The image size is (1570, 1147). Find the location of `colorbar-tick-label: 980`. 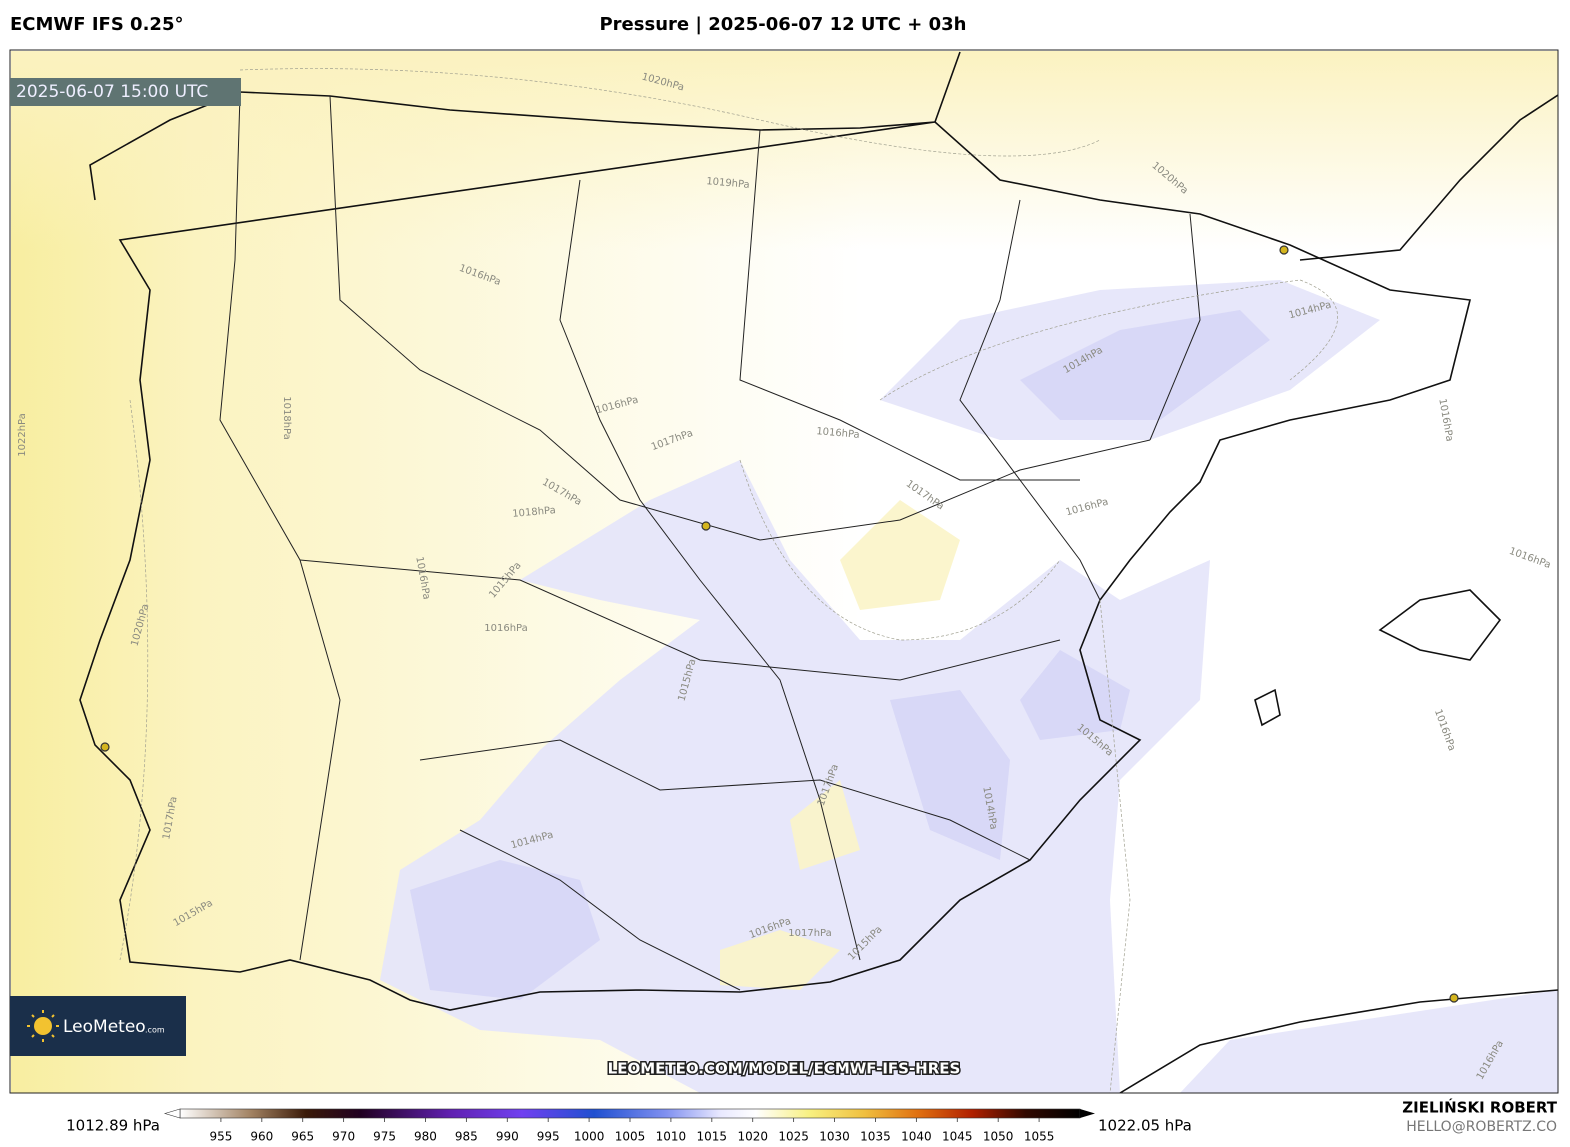

colorbar-tick-label: 980 is located at coordinates (425, 1137).